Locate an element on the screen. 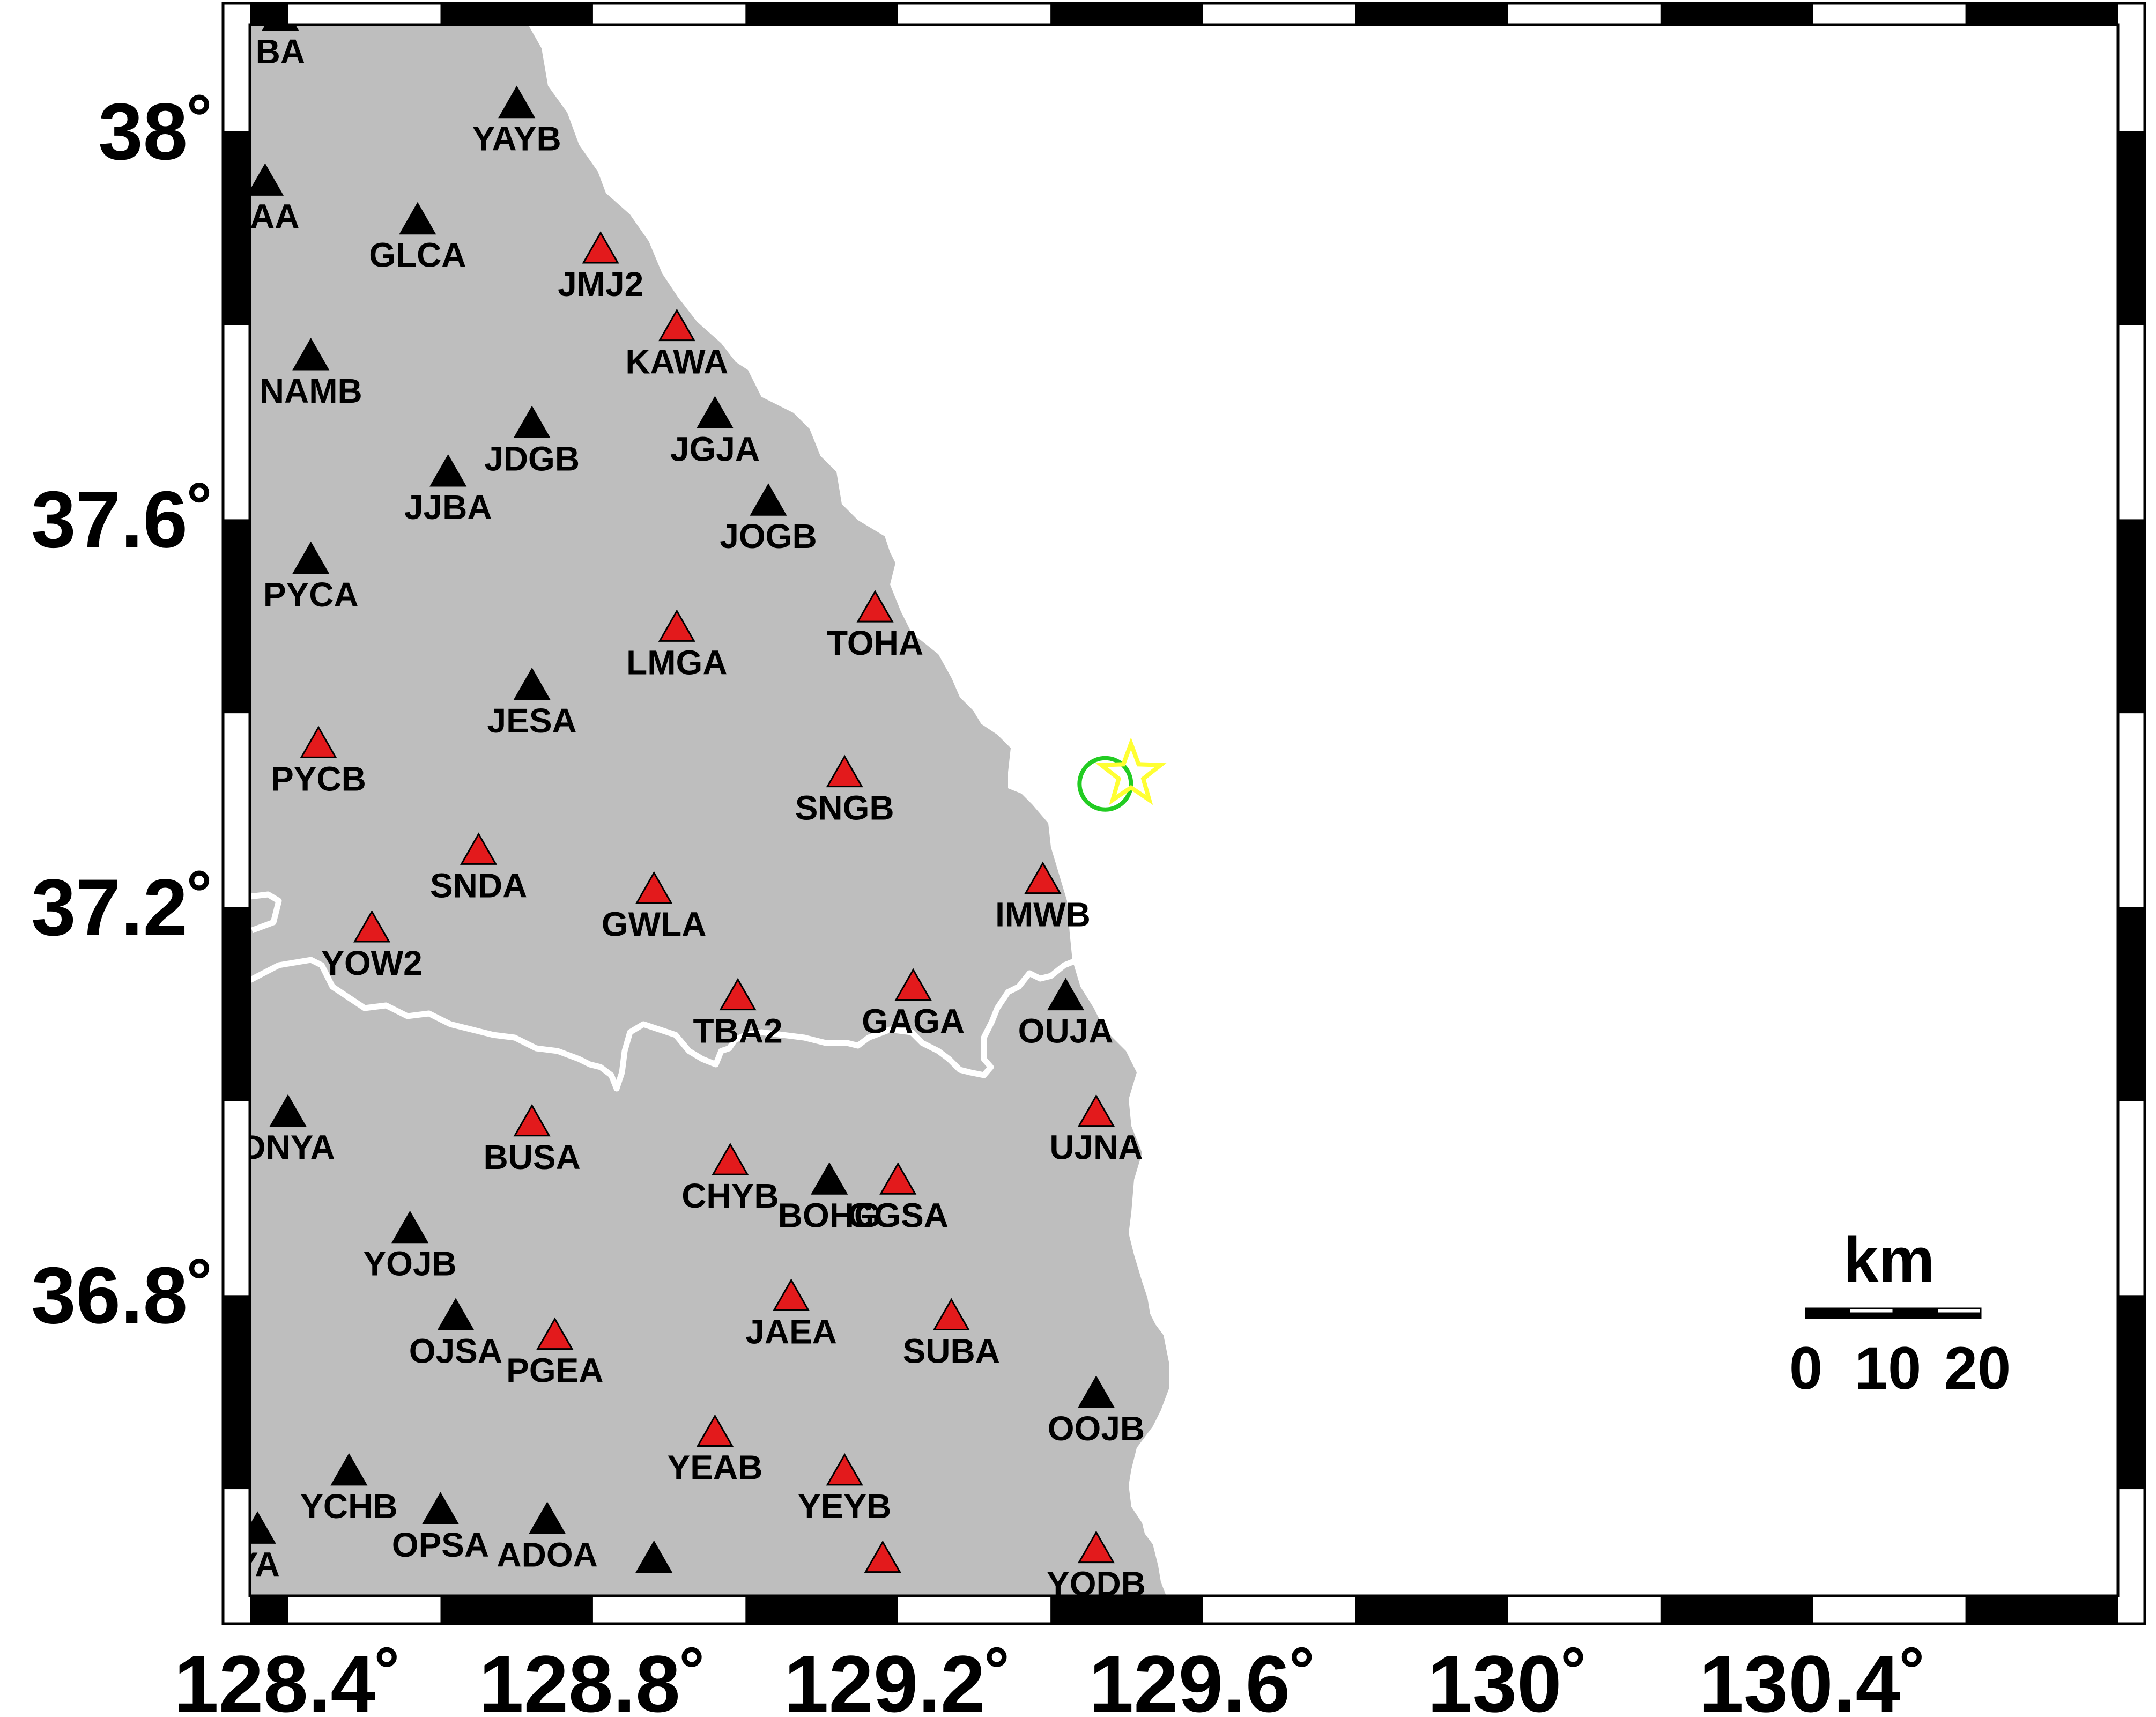  station-label: KAWA is located at coordinates (676, 362).